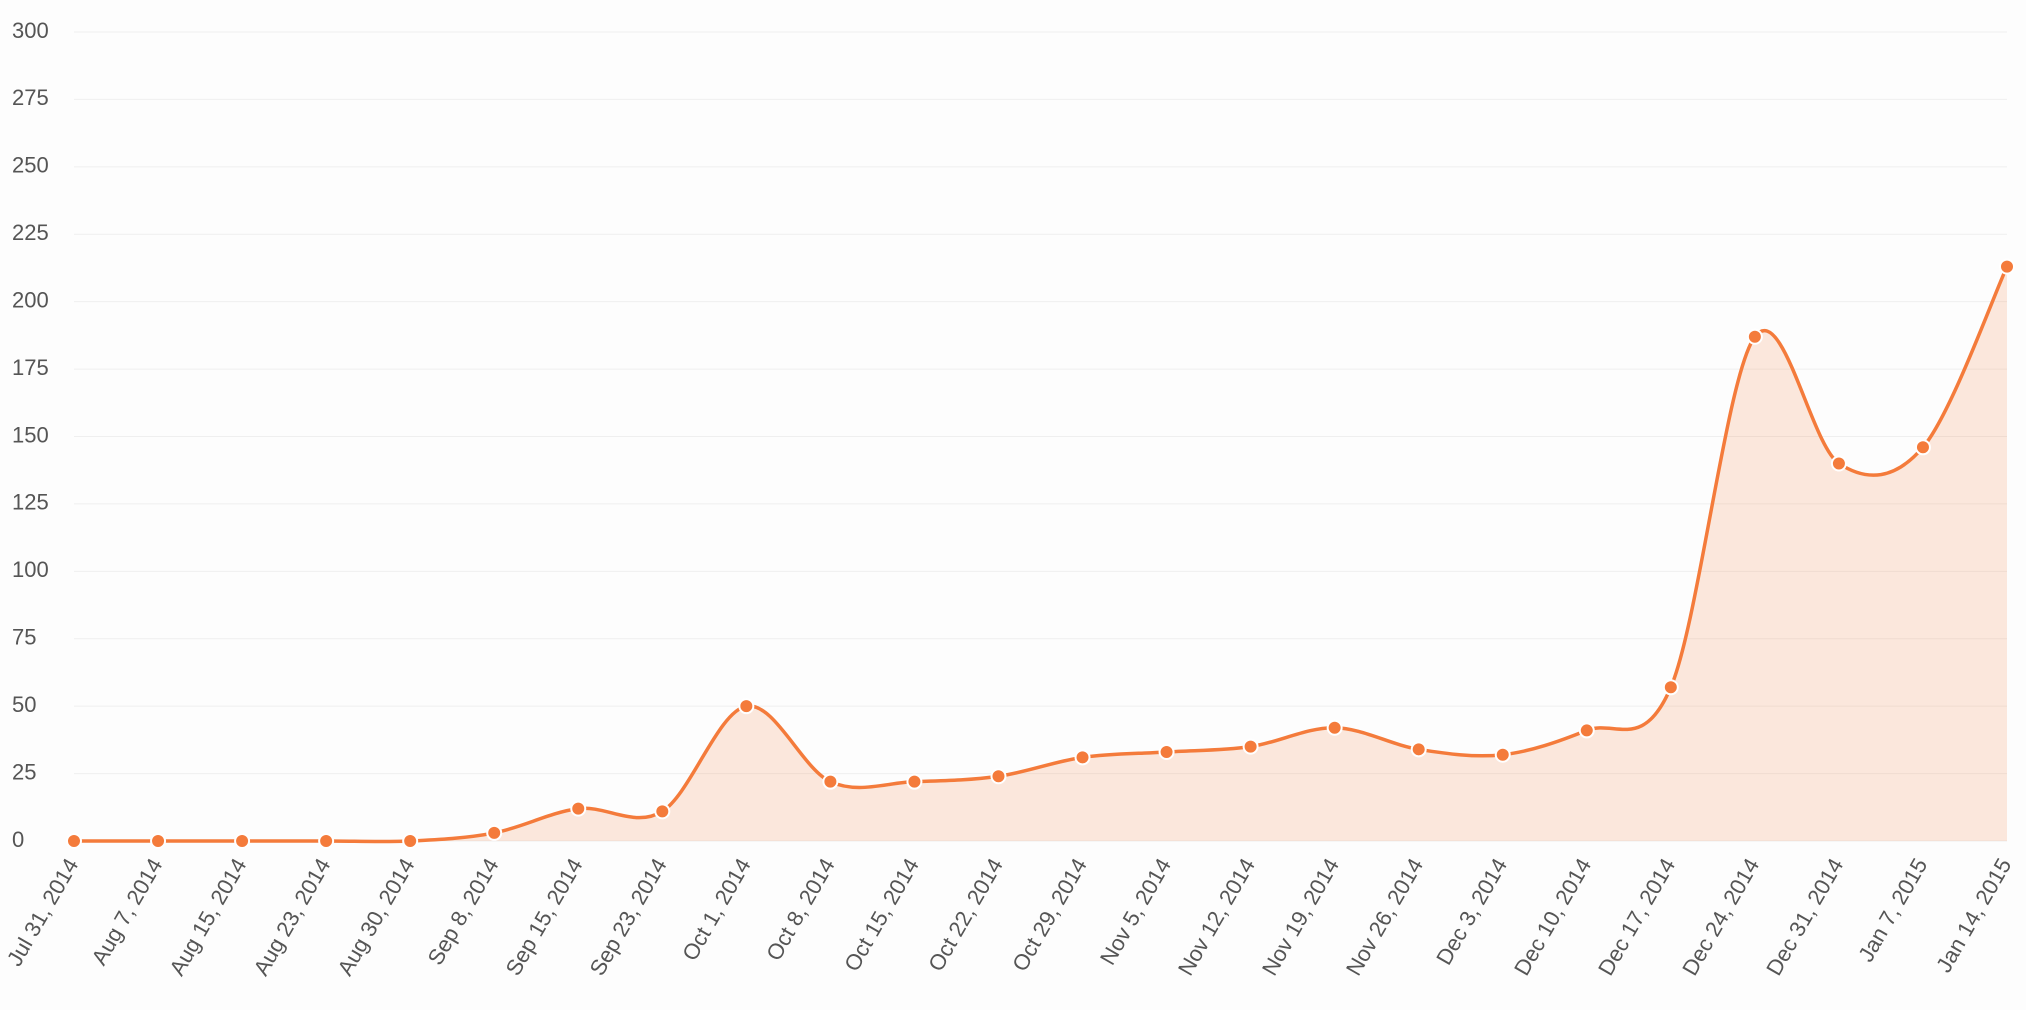  I want to click on y-tick-label: 150, so click(30, 434).